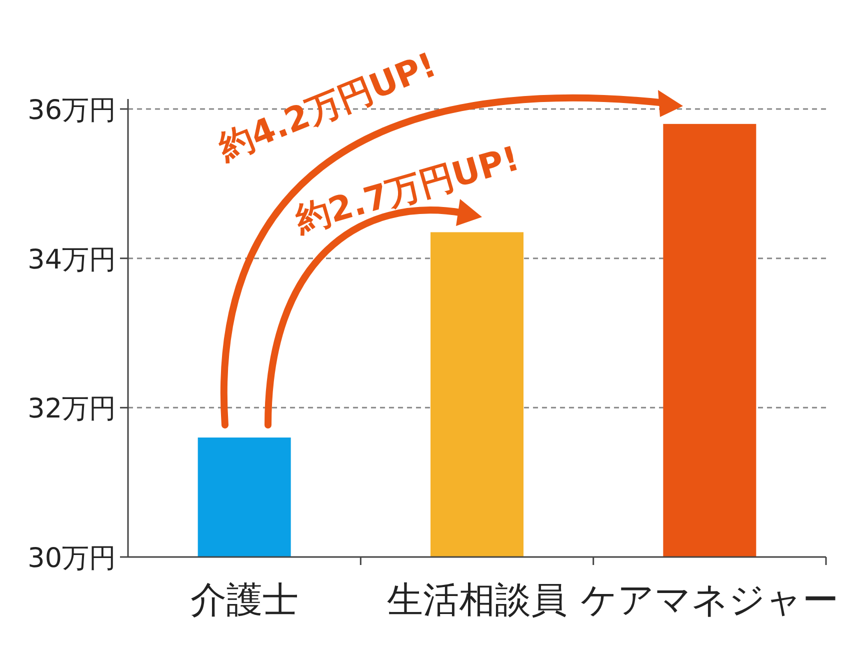 Image resolution: width=860 pixels, height=649 pixels. Describe the element at coordinates (709, 600) in the screenshot. I see `x-tick-label: ケアマネジャー` at that location.